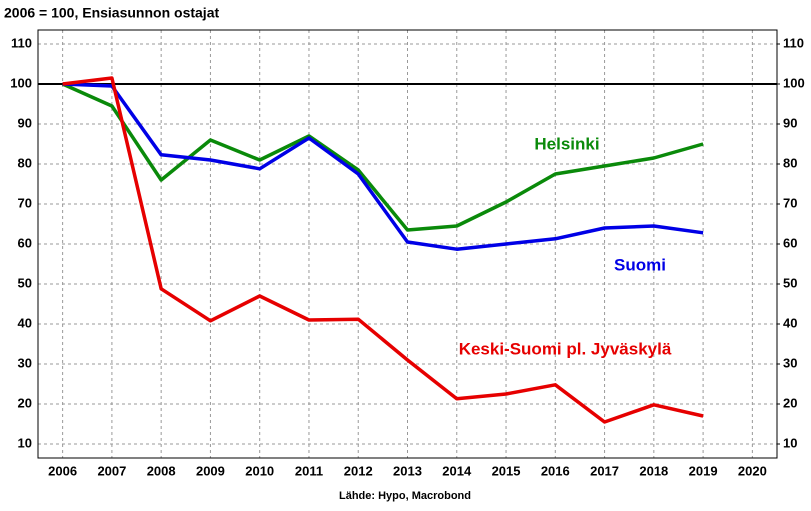  I want to click on x-tick-label: 2019, so click(703, 470).